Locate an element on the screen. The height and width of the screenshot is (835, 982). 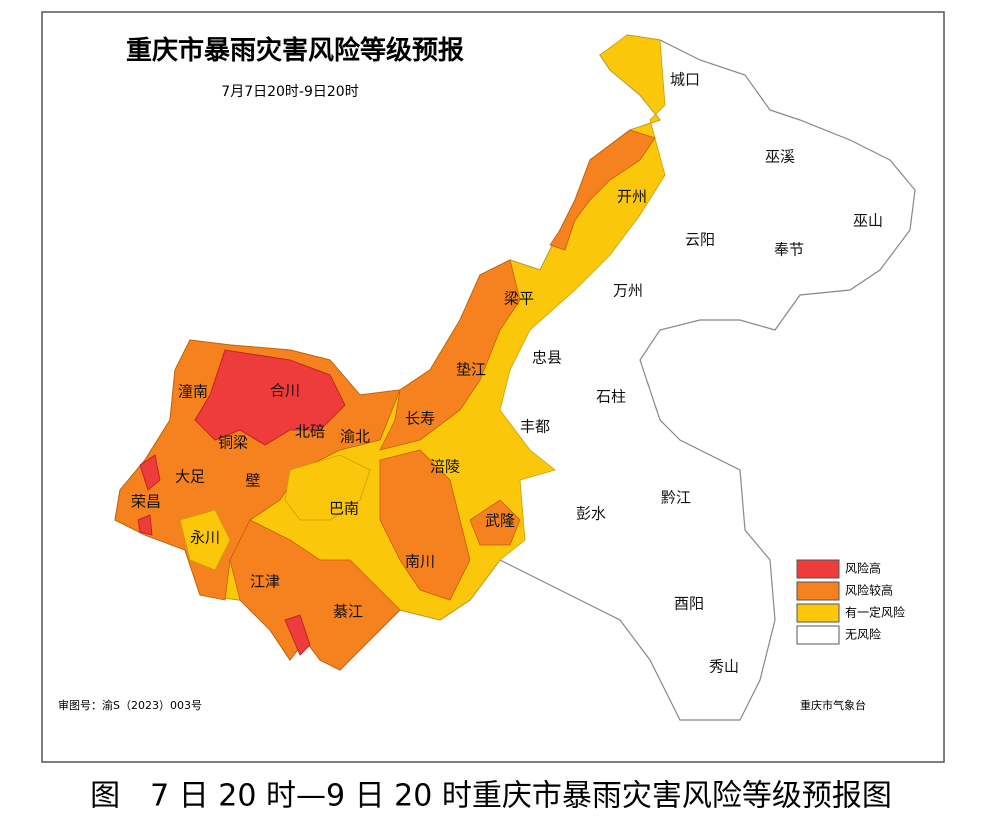
district-label: 巴南 is located at coordinates (344, 509).